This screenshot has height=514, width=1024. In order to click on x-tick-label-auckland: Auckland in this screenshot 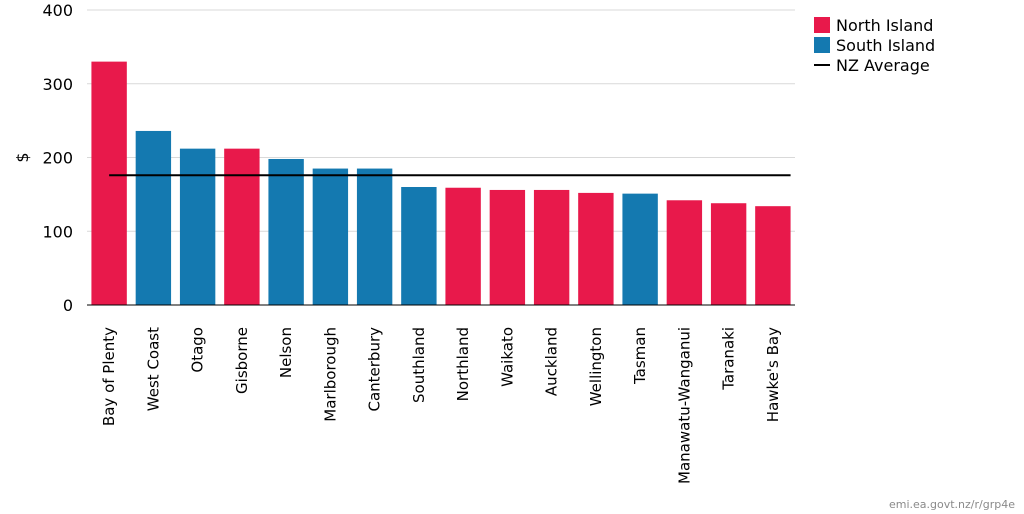, I will do `click(552, 361)`.